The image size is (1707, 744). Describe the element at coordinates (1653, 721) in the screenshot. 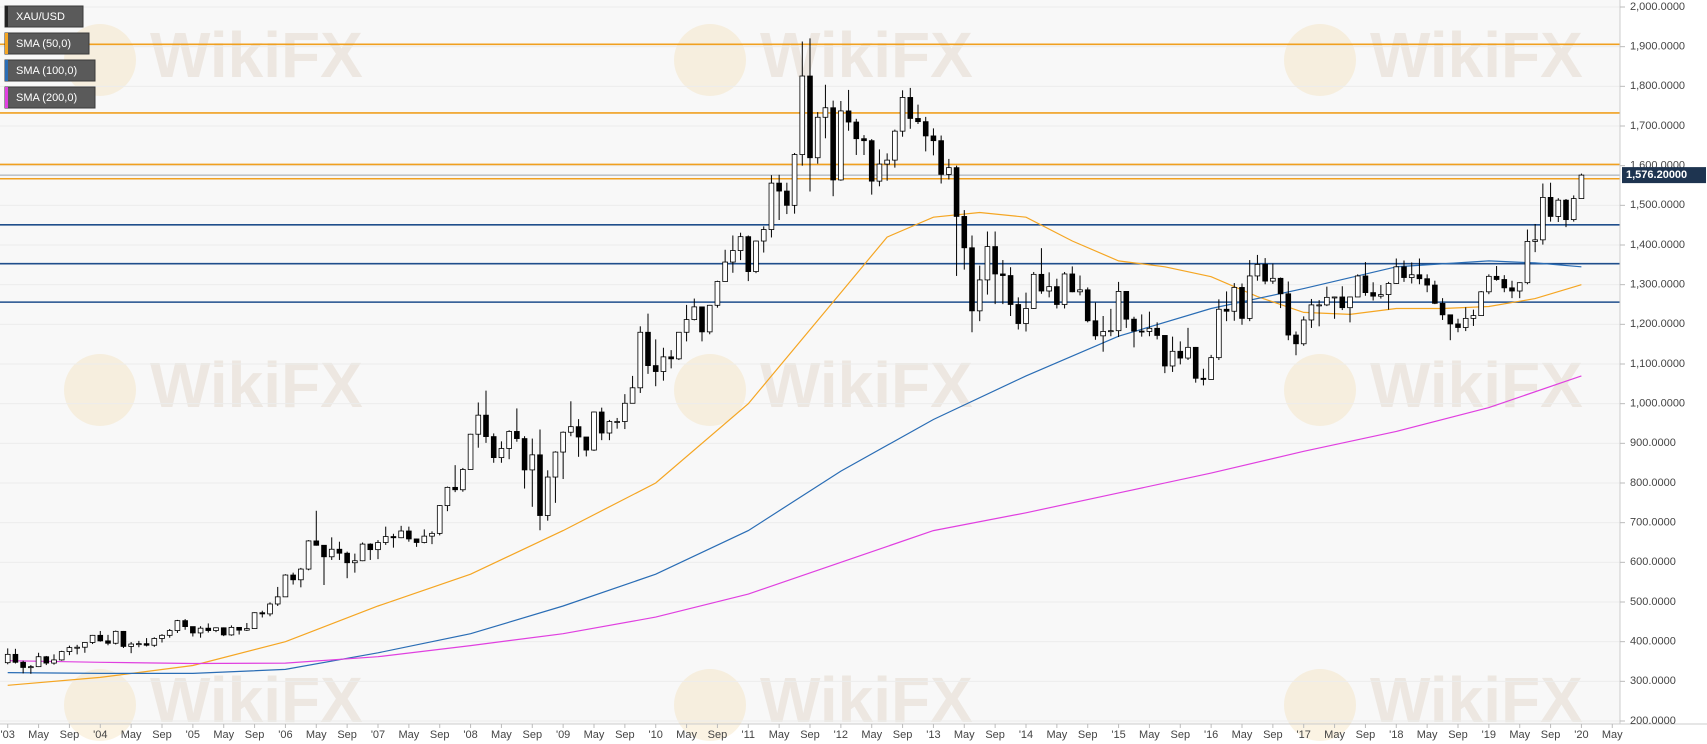

I see `y-tick-label: 200.0000` at that location.